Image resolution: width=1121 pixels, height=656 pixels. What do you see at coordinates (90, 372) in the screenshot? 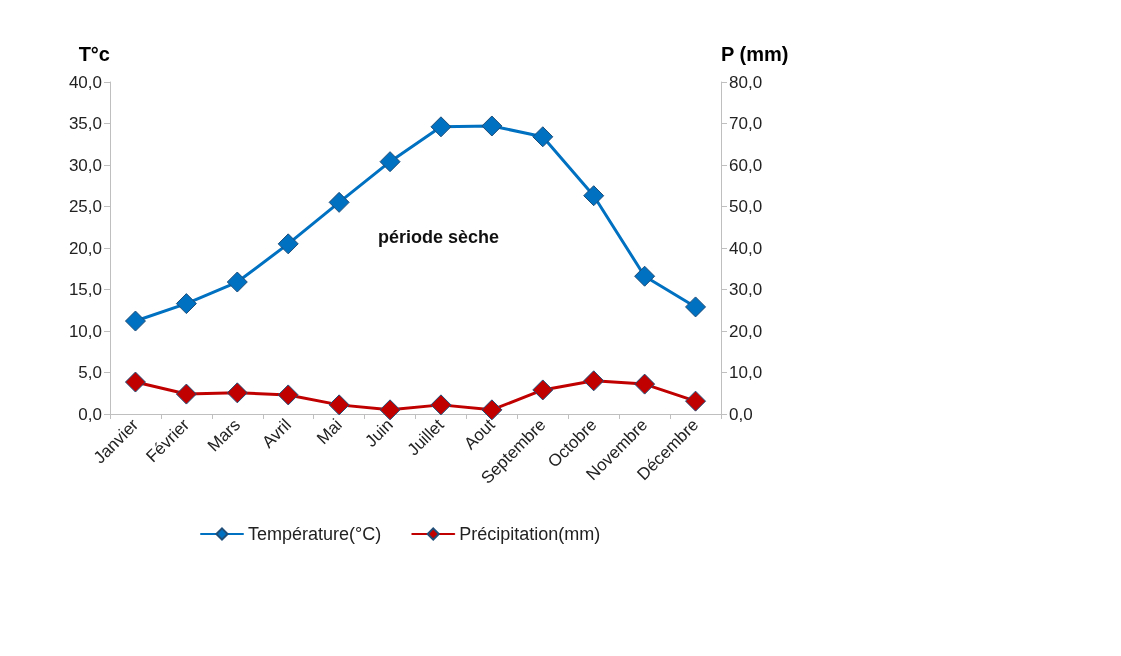
I see `y-tick-label: 5,0` at bounding box center [90, 372].